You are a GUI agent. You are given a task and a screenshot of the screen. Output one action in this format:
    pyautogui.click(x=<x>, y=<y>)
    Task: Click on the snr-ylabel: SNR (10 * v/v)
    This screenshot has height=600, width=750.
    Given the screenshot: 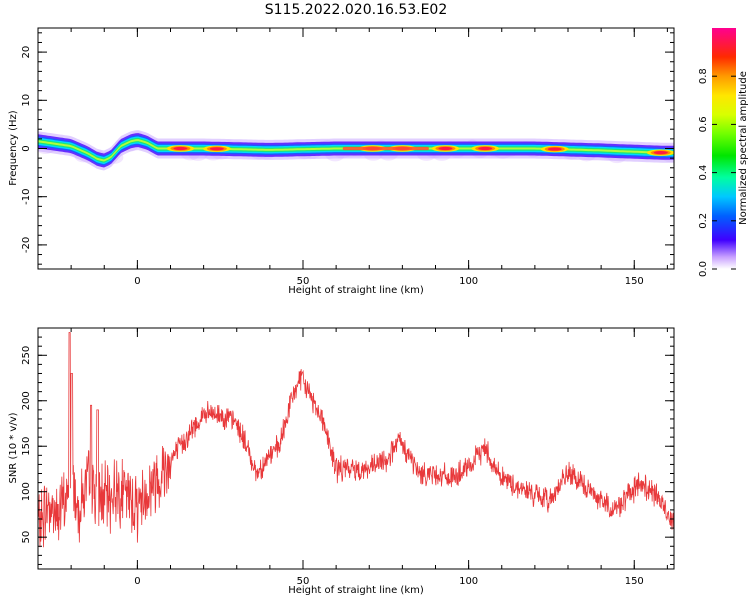 What is the action you would take?
    pyautogui.click(x=13, y=447)
    